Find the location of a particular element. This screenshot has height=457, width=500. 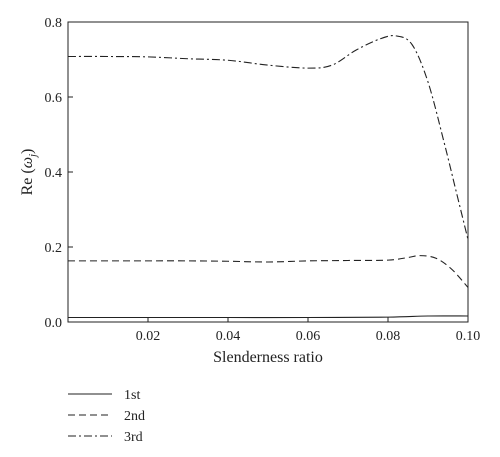

series-line-1st is located at coordinates (268, 317).